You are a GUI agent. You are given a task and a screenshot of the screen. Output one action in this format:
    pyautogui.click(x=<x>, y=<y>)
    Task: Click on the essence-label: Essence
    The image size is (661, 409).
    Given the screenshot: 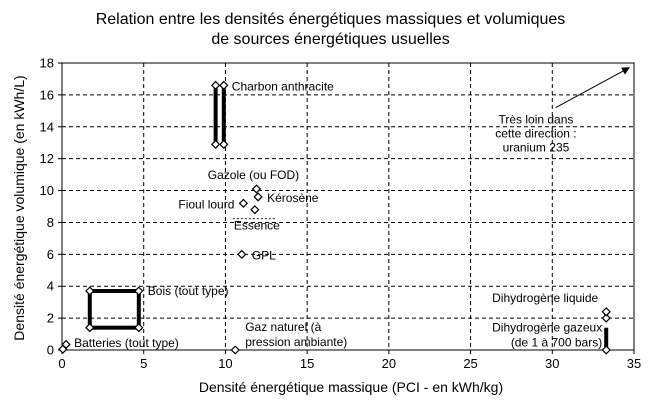 What is the action you would take?
    pyautogui.click(x=257, y=226)
    